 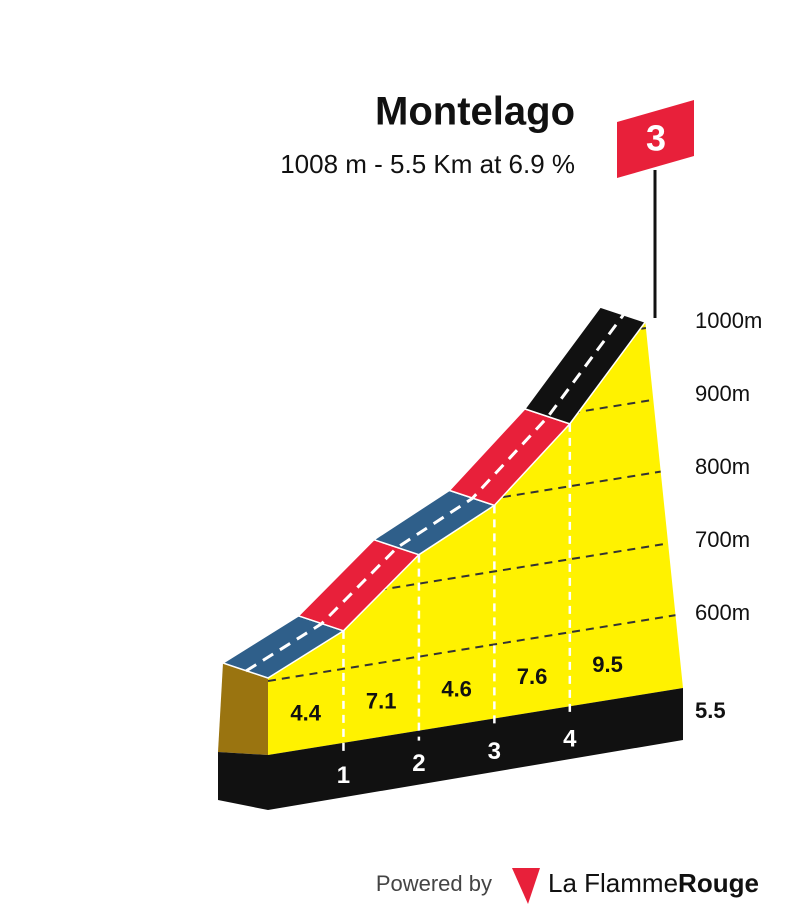 I want to click on logo-icon, so click(x=526, y=886).